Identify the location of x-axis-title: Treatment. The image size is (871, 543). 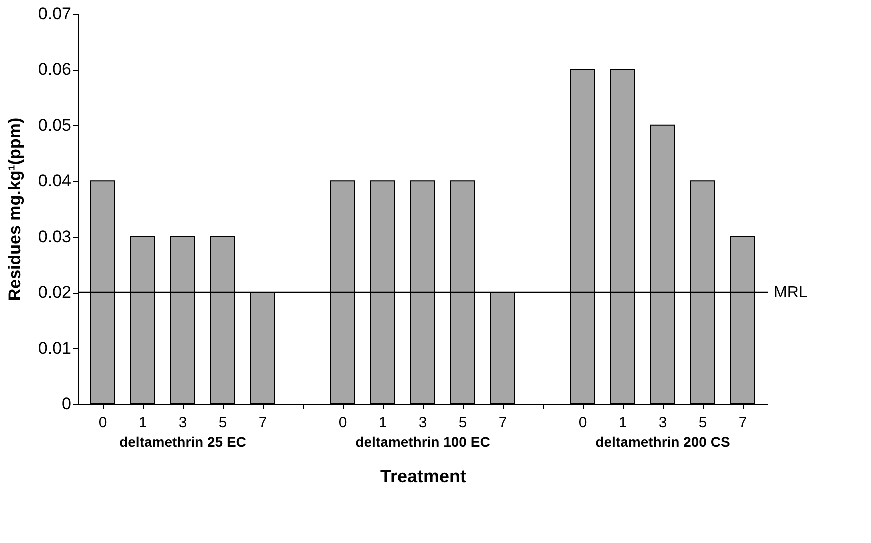
(423, 476).